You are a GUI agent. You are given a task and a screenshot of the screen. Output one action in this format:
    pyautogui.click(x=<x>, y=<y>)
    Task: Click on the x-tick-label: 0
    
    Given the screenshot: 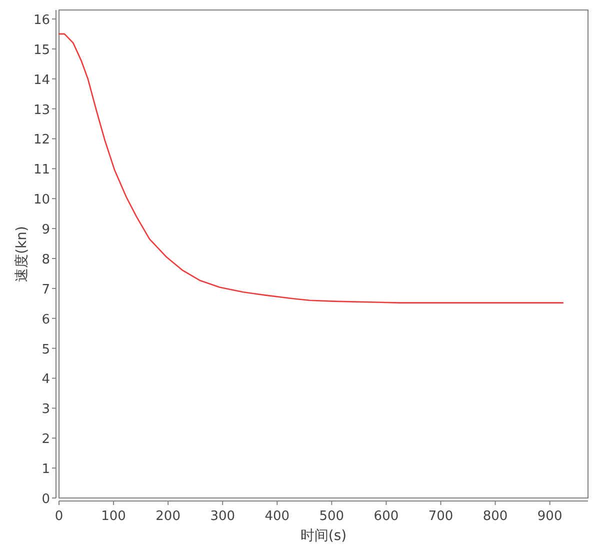 What is the action you would take?
    pyautogui.click(x=59, y=516)
    